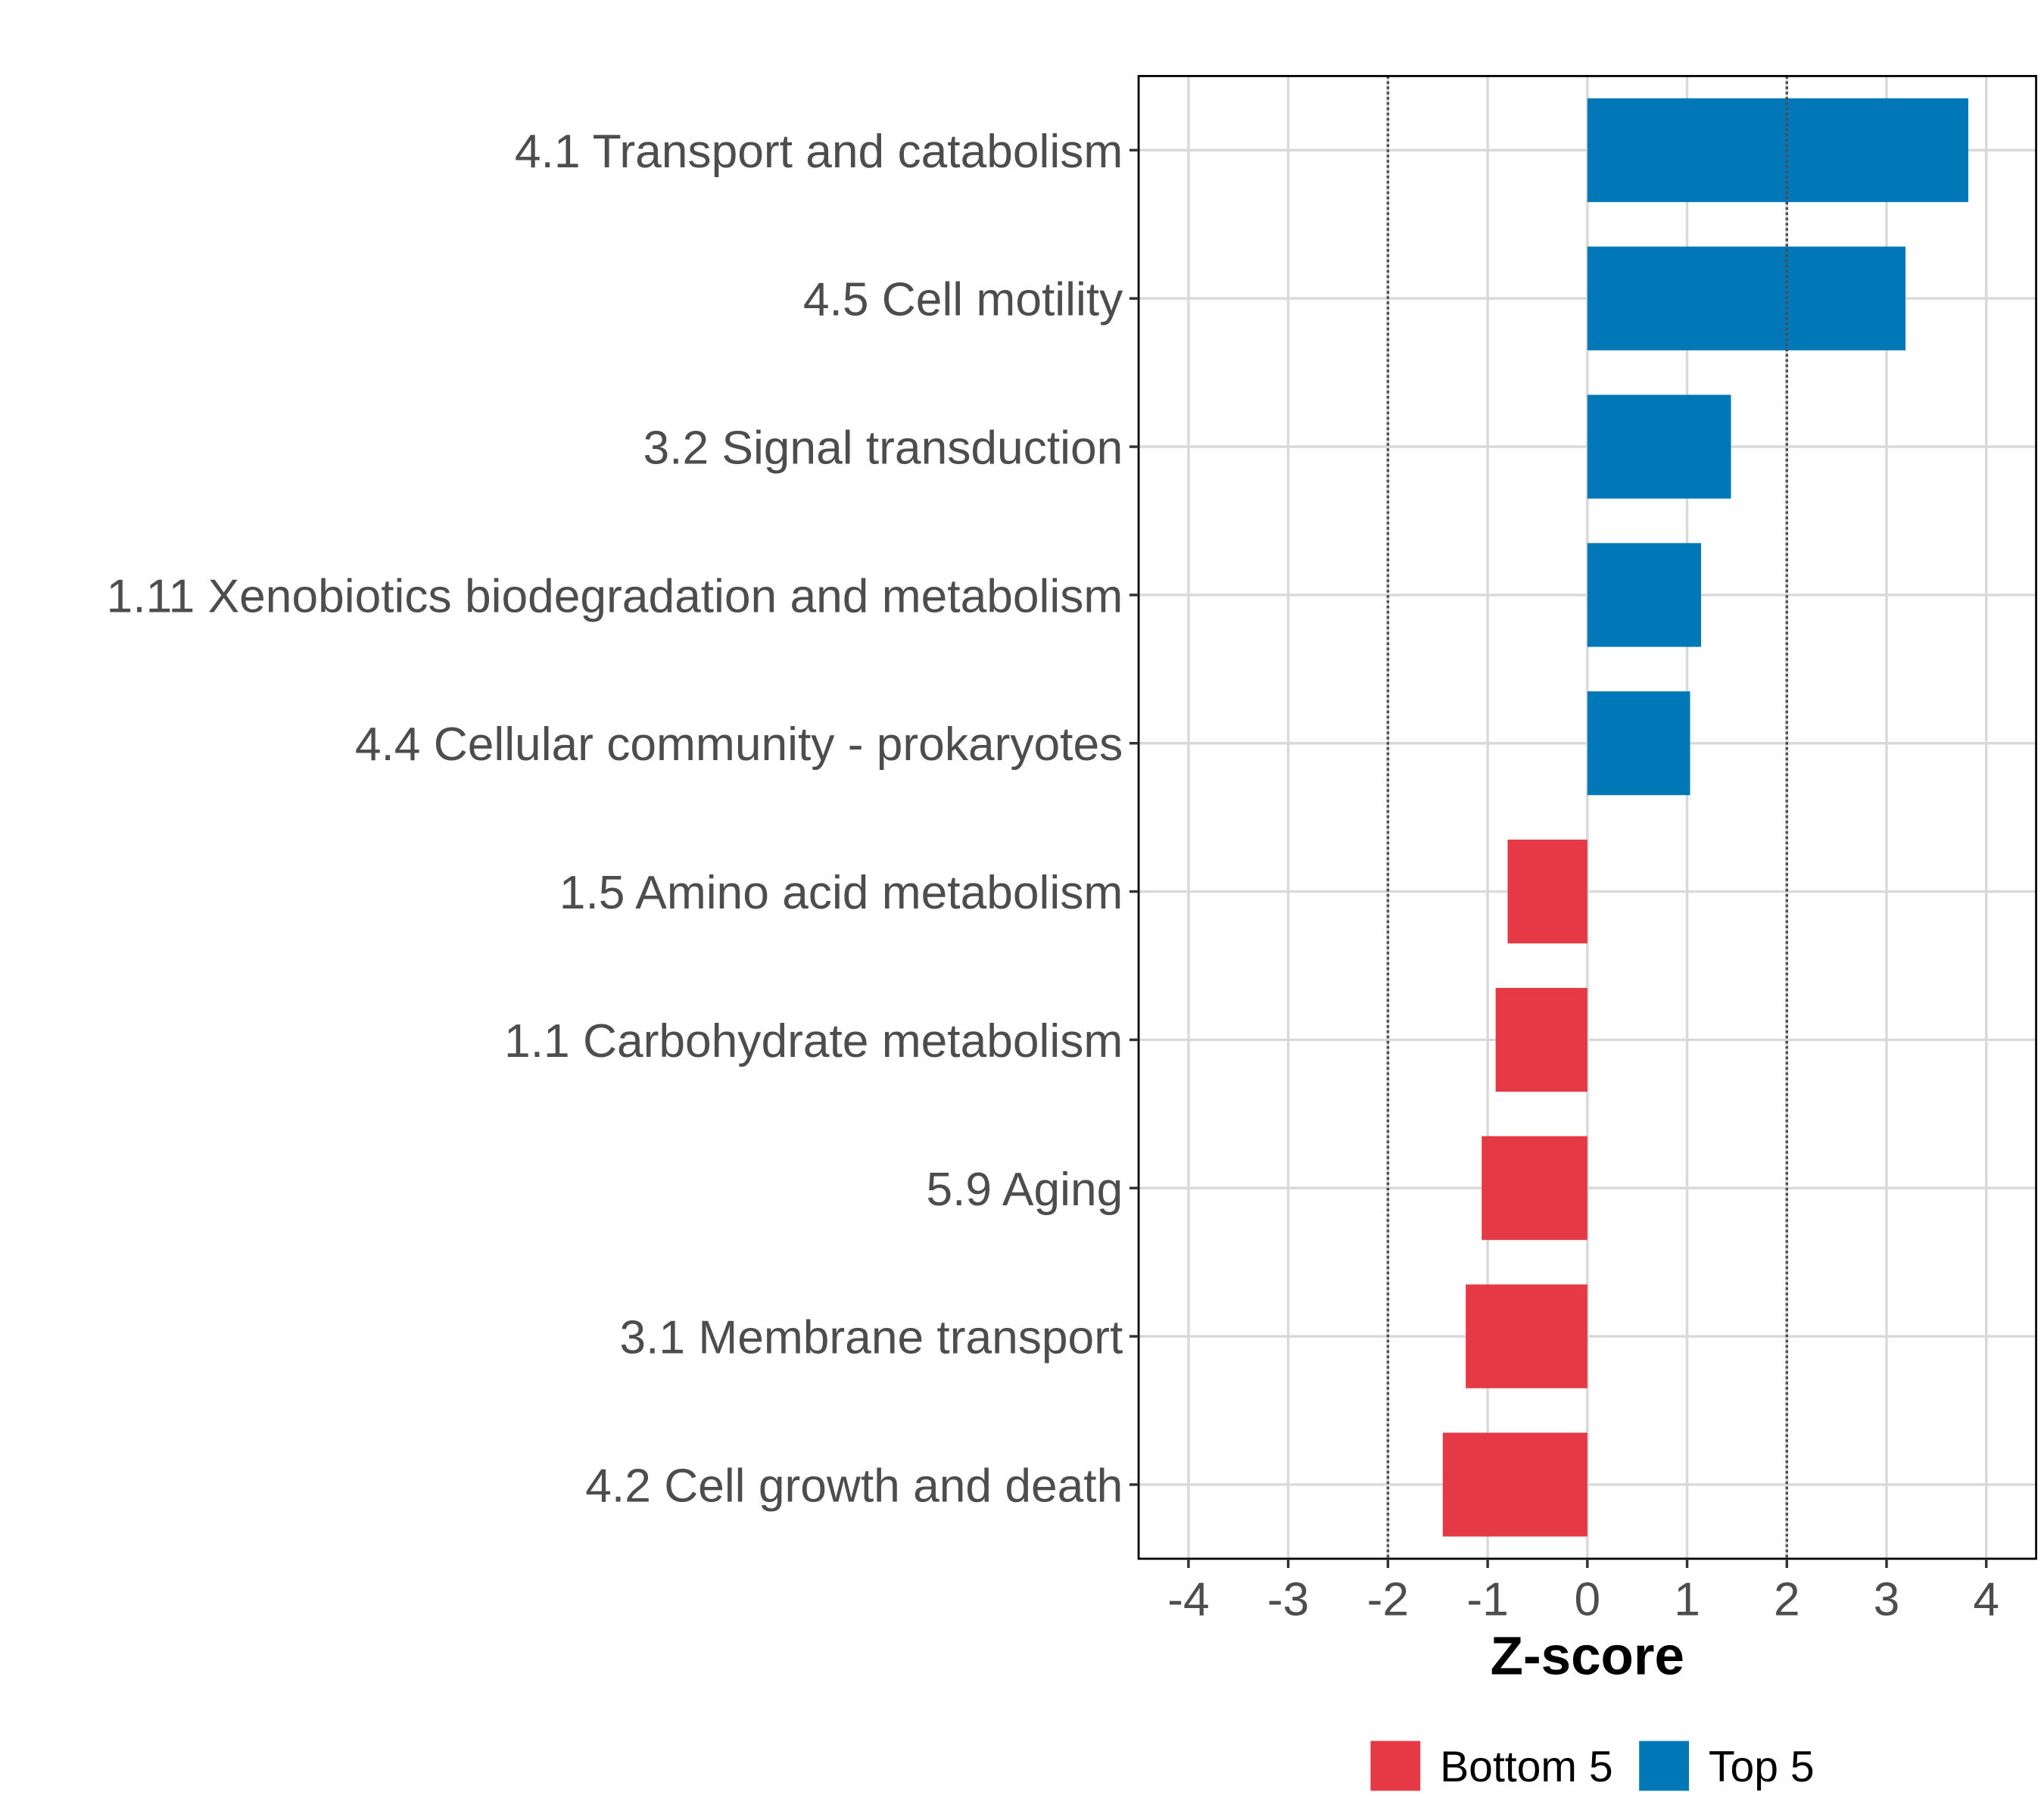 The image size is (2044, 1817). Describe the element at coordinates (841, 893) in the screenshot. I see `y-tick-label: 1.5 Amino acid metabolism` at that location.